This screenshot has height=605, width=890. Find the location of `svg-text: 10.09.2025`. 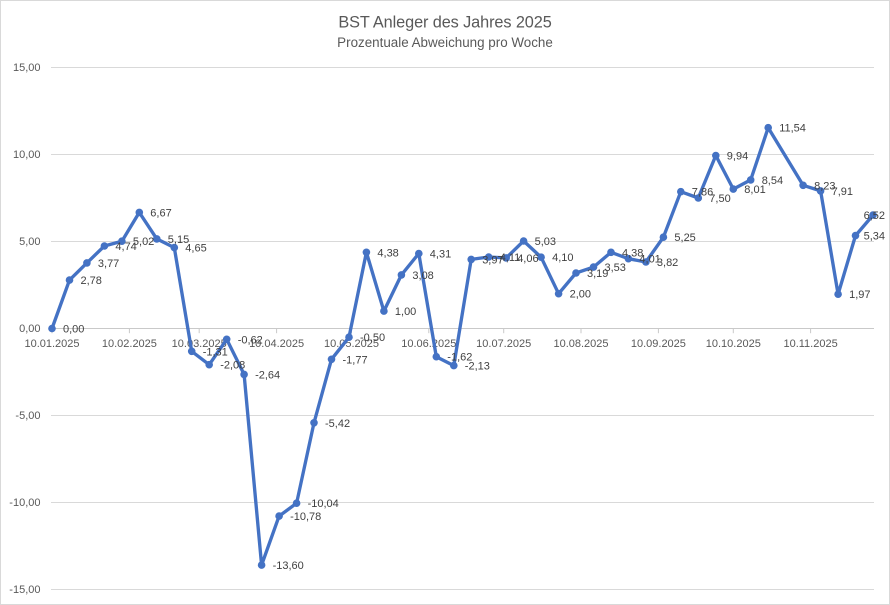

svg-text: 10.09.2025 is located at coordinates (658, 344).